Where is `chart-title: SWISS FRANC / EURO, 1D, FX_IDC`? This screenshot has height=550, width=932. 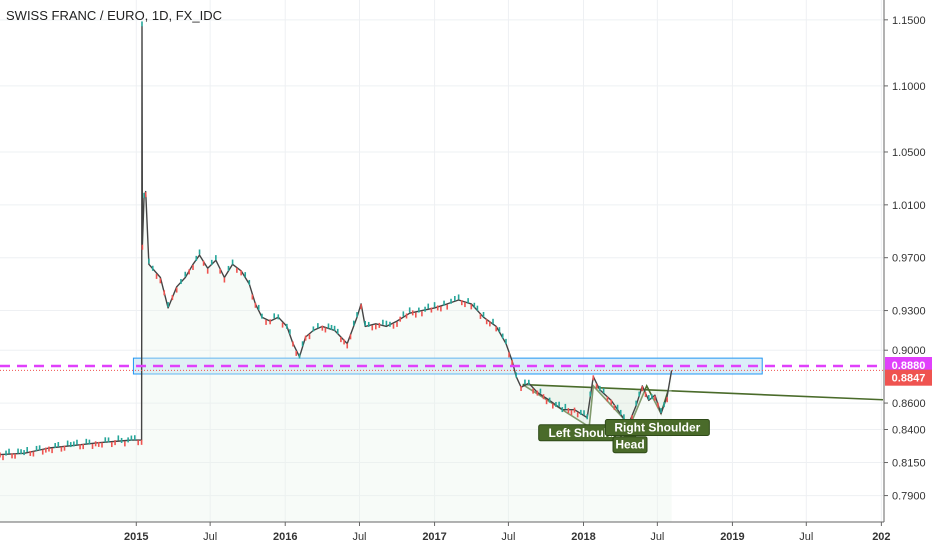
chart-title: SWISS FRANC / EURO, 1D, FX_IDC is located at coordinates (114, 15).